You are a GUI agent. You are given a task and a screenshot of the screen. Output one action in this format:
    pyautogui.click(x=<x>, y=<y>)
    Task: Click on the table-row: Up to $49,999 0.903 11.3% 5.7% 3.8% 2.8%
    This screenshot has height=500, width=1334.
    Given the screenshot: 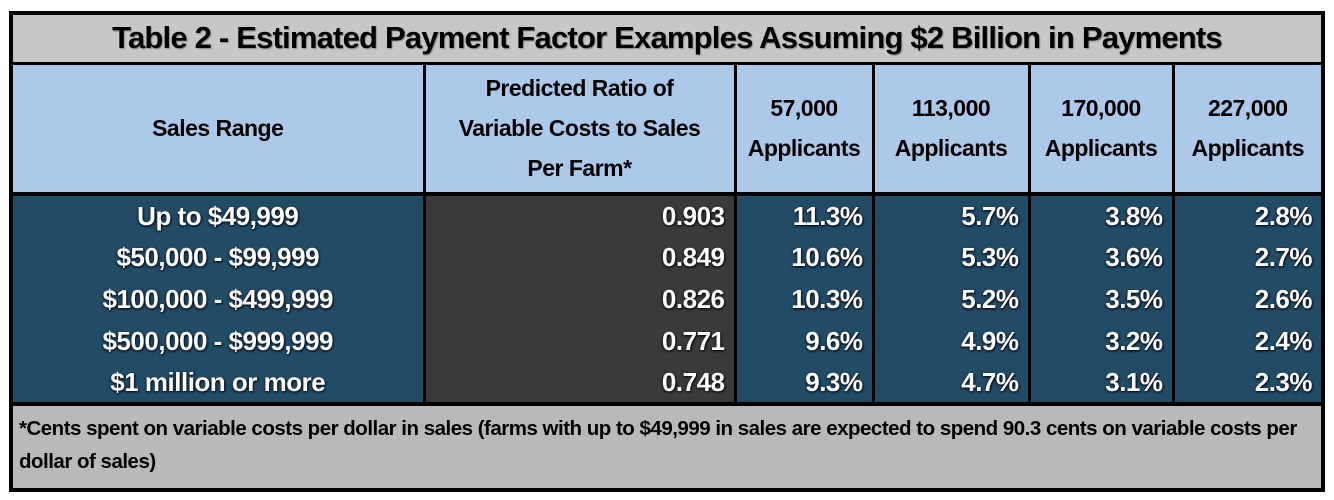 What is the action you would take?
    pyautogui.click(x=667, y=215)
    